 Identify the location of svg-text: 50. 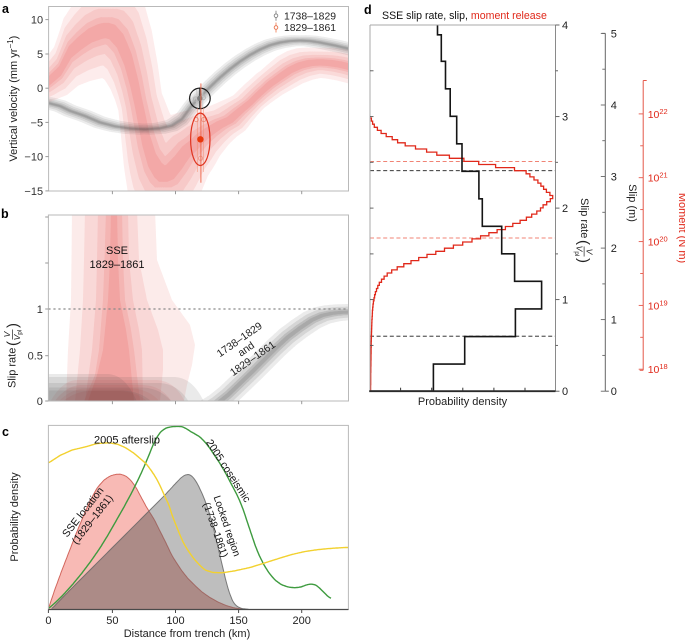
(112, 621).